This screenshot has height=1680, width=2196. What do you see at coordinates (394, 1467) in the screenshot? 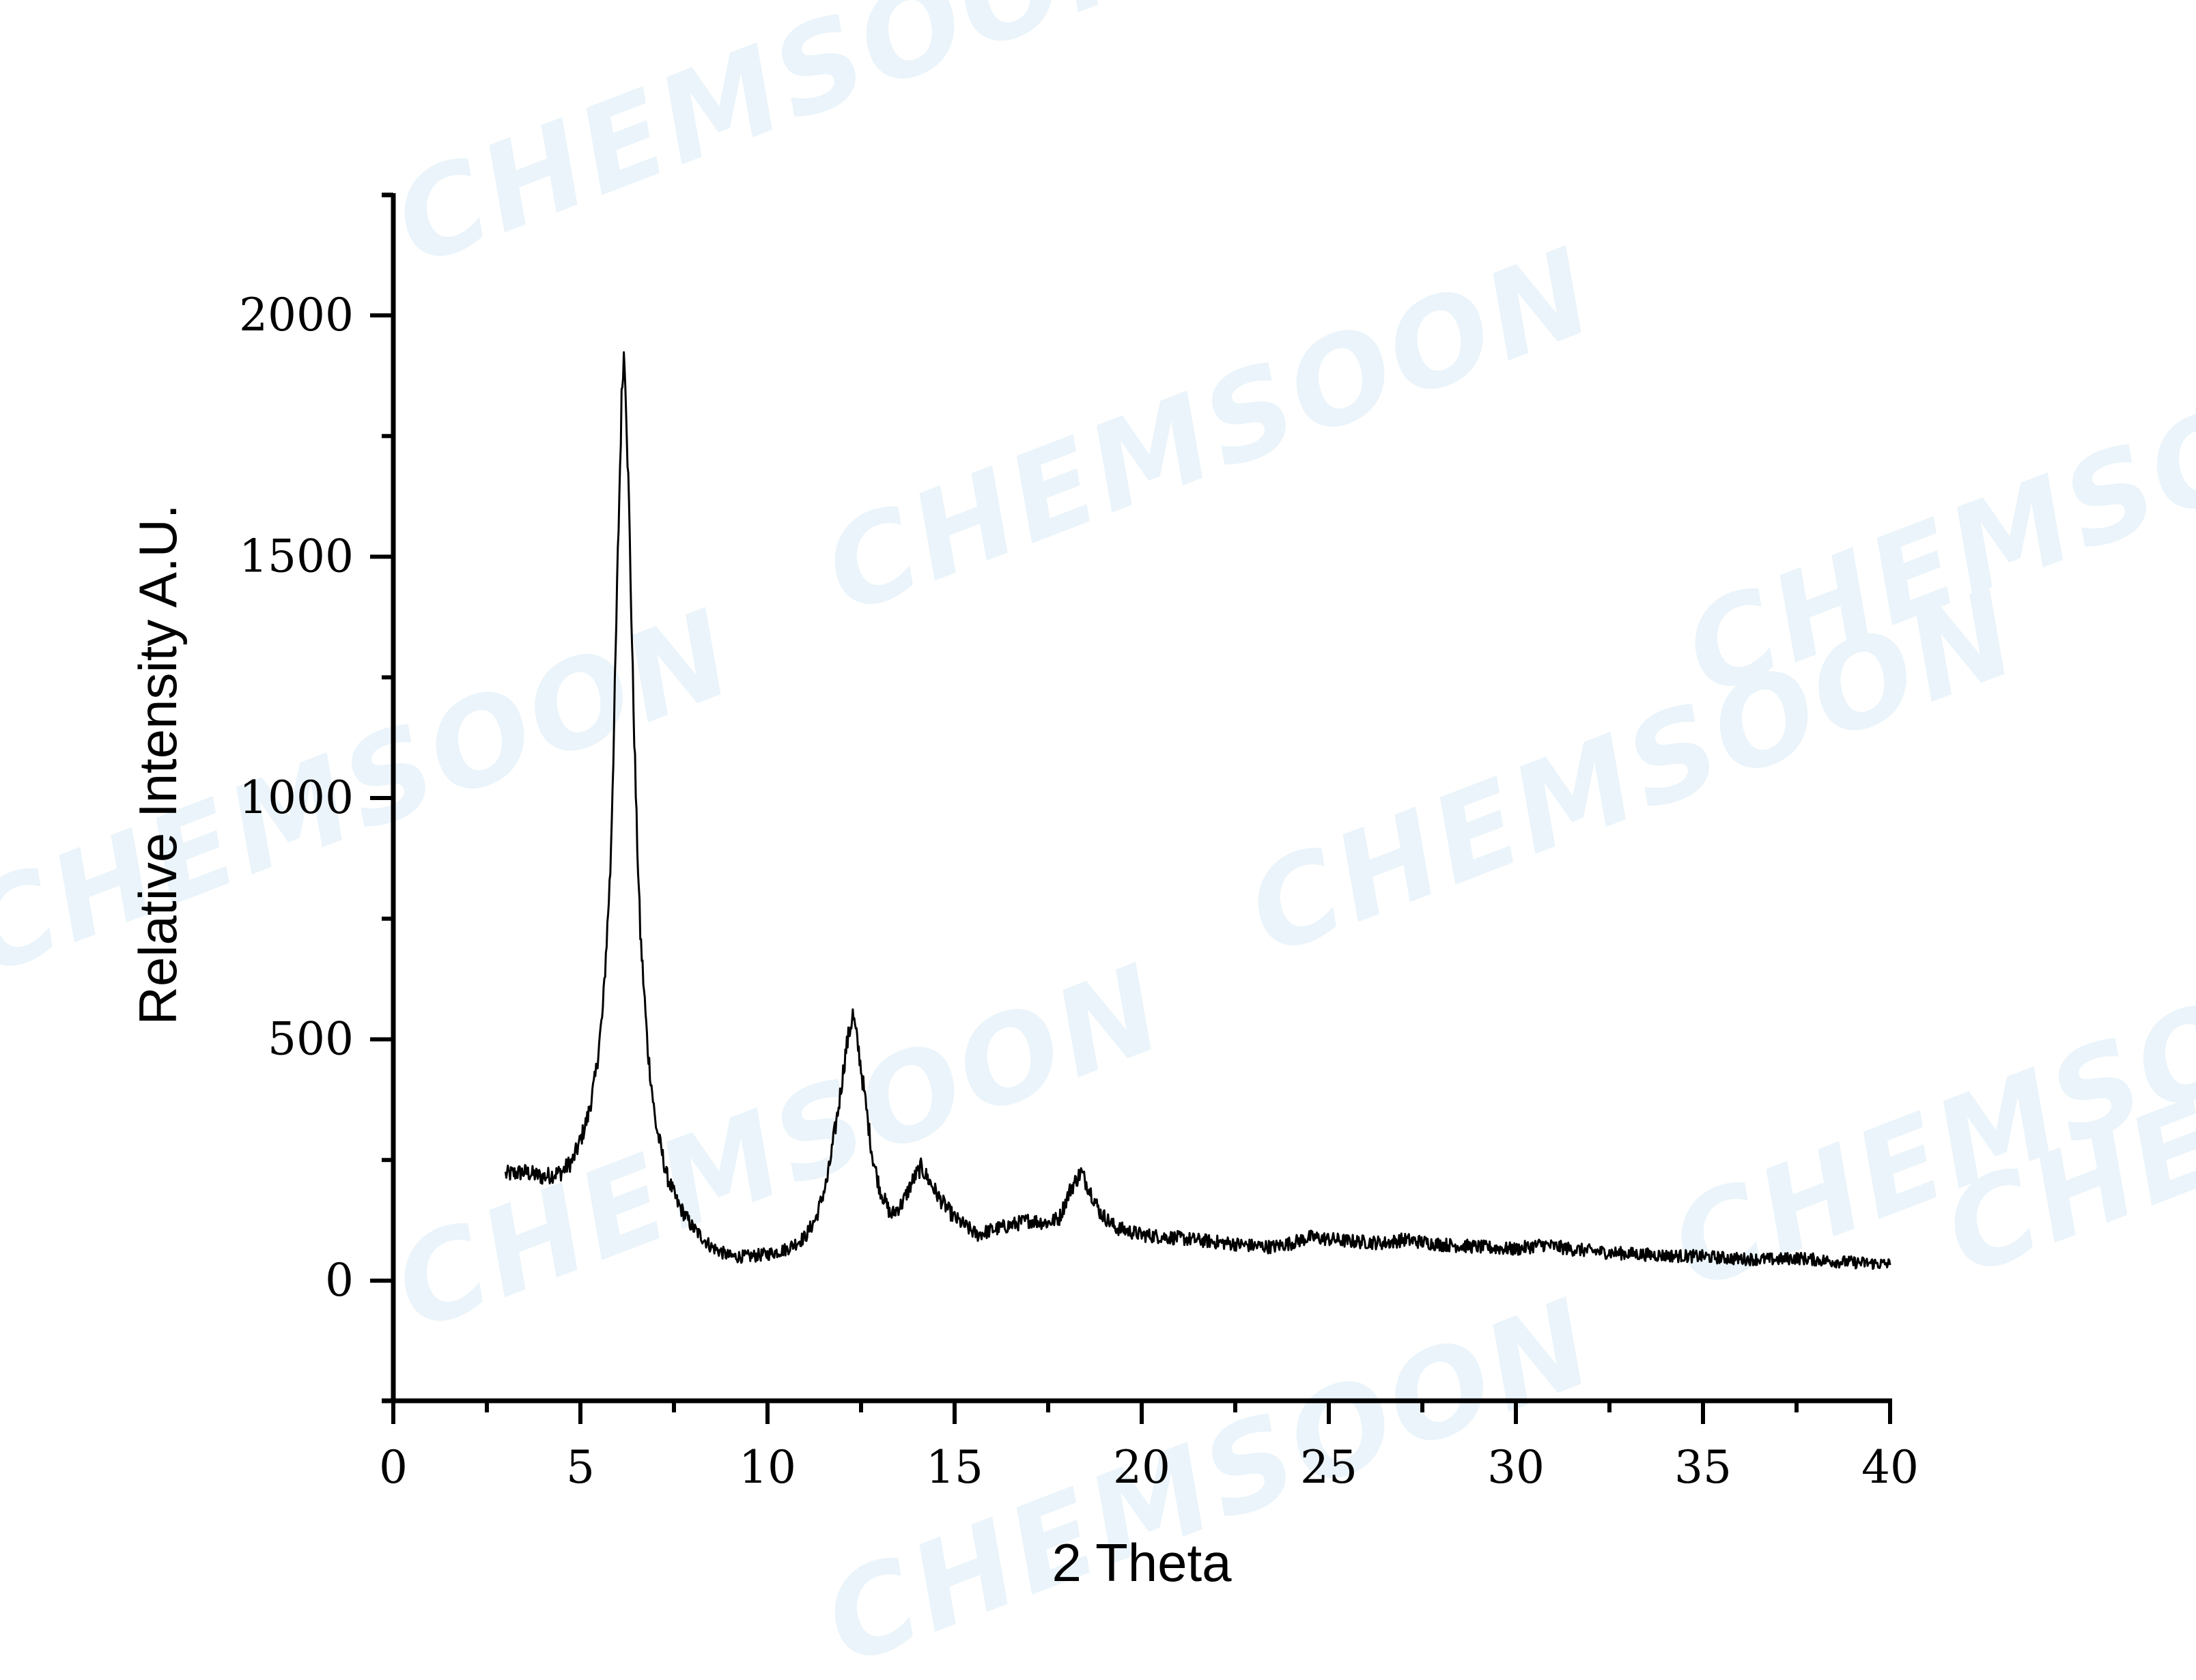
I see `x-tick-label: 0` at bounding box center [394, 1467].